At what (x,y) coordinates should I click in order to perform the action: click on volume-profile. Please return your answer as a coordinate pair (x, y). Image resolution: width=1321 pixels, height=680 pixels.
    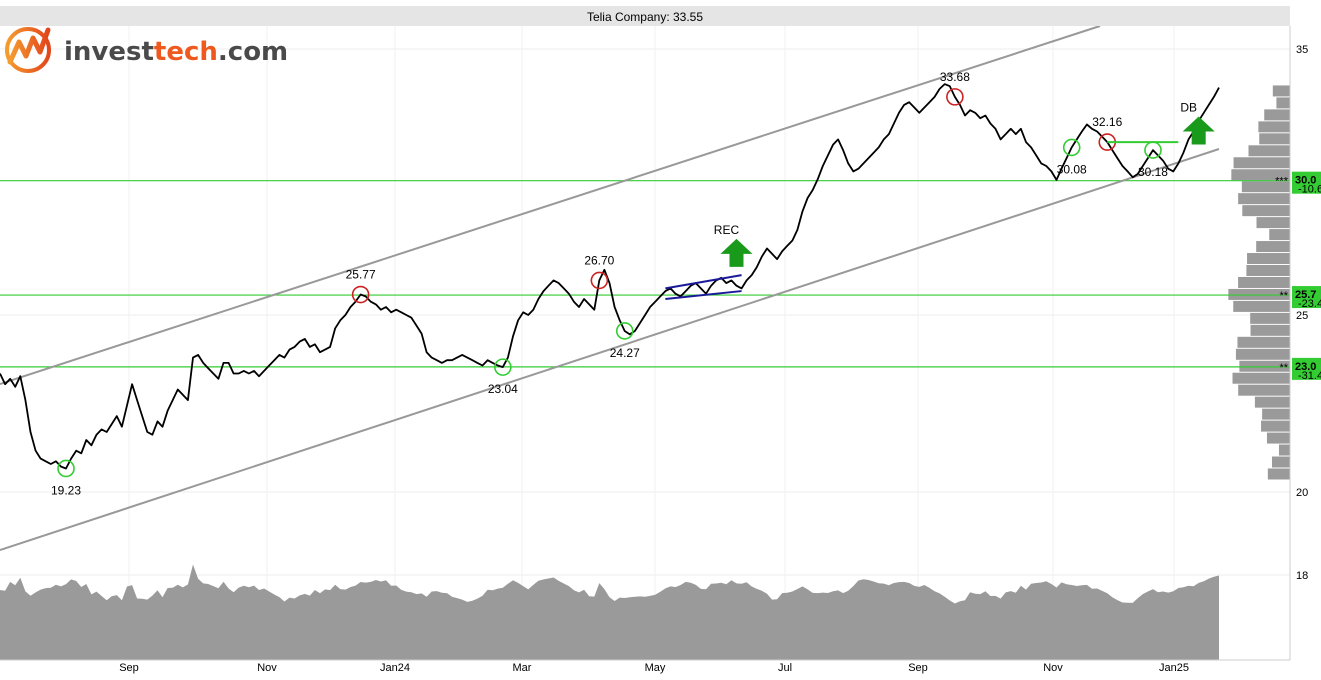
    Looking at the image, I should click on (1259, 282).